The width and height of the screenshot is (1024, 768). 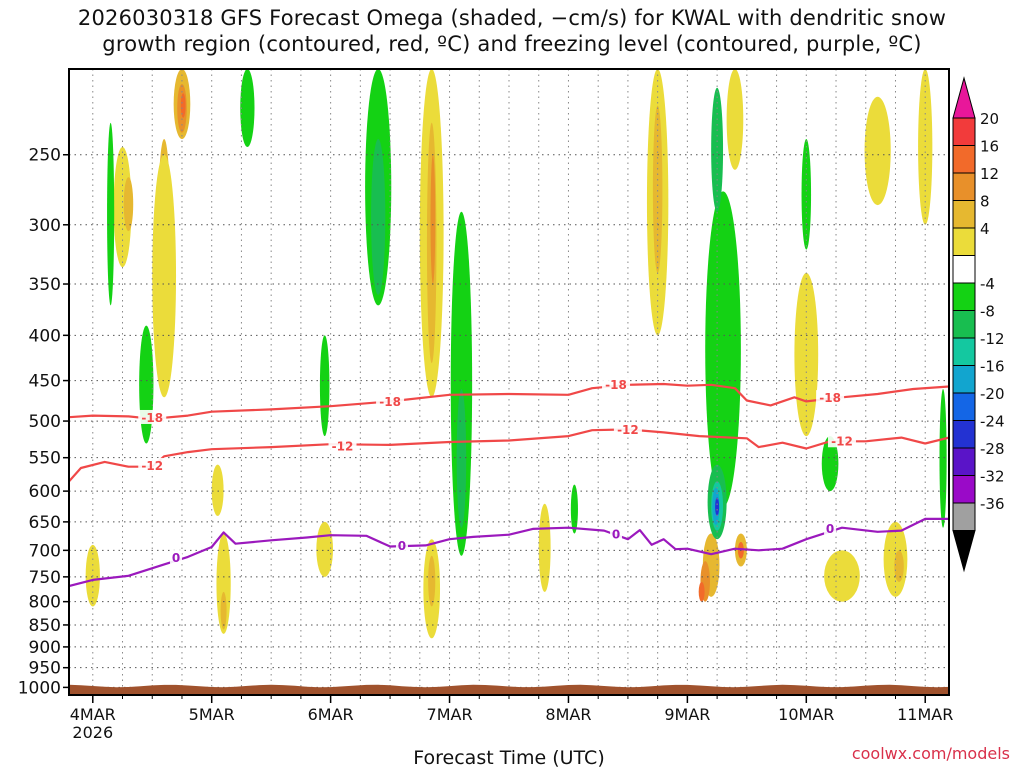 What do you see at coordinates (806, 714) in the screenshot?
I see `x-tick-label: 10MAR` at bounding box center [806, 714].